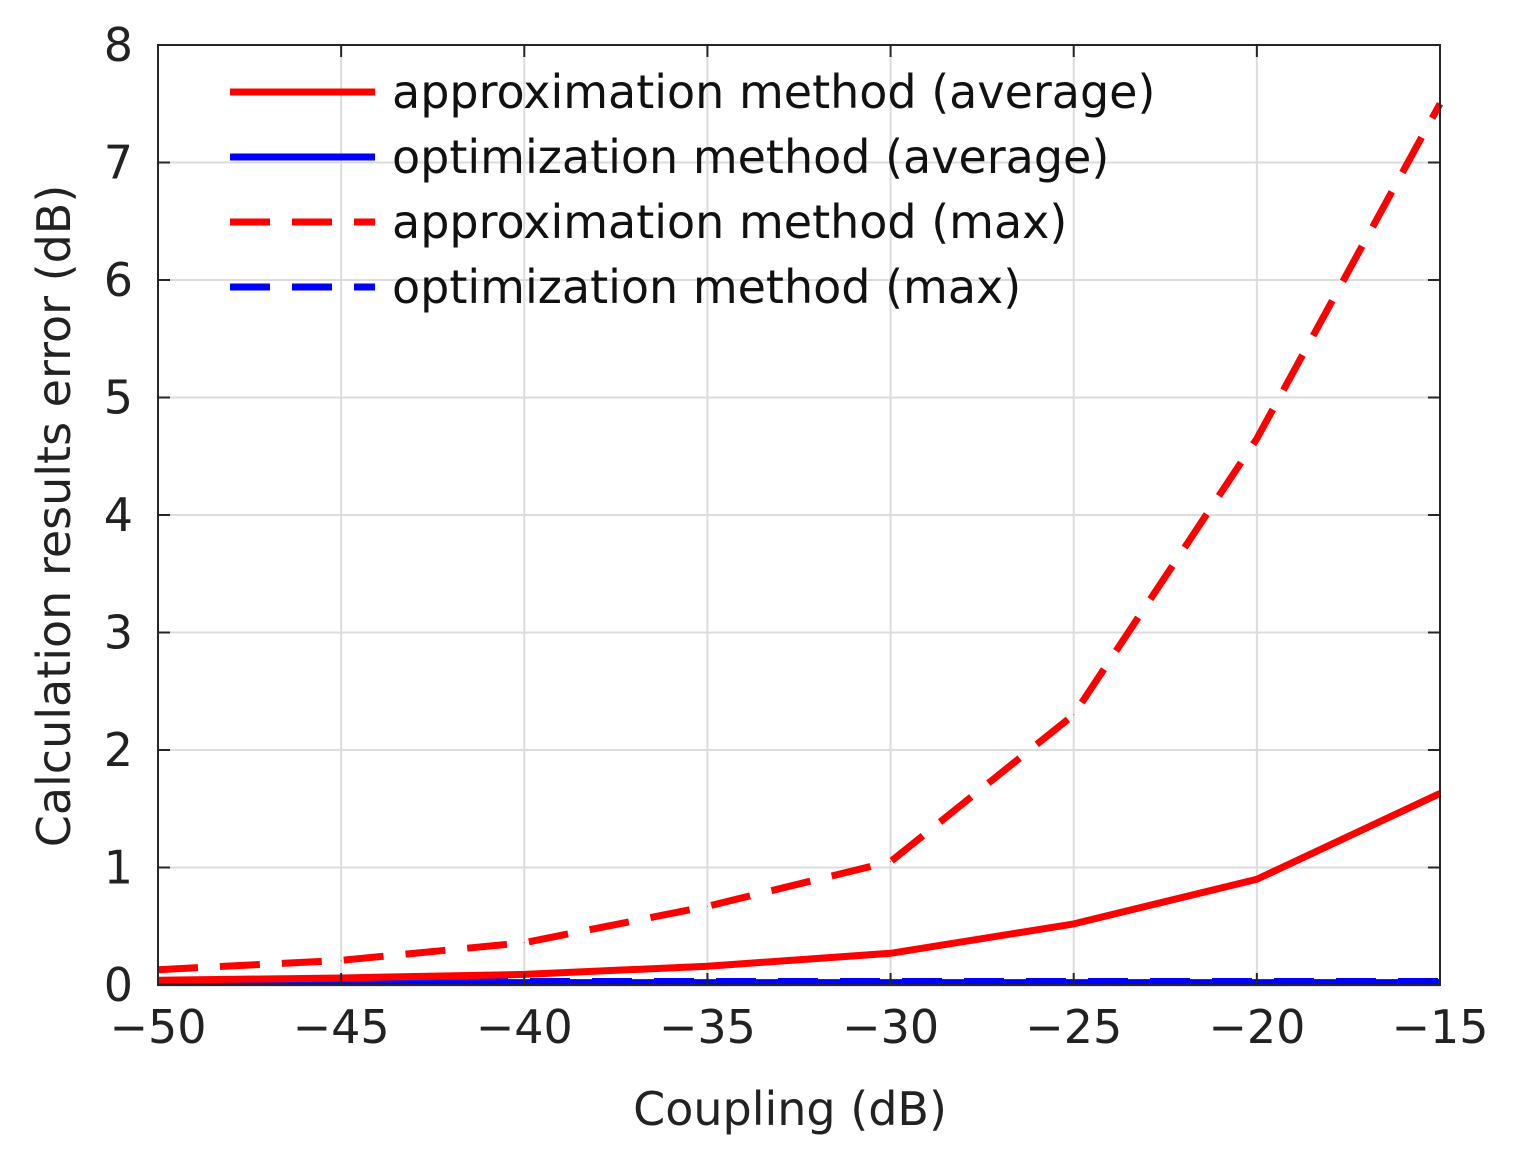 The width and height of the screenshot is (1517, 1164). What do you see at coordinates (118, 45) in the screenshot?
I see `y-tick-label: 8` at bounding box center [118, 45].